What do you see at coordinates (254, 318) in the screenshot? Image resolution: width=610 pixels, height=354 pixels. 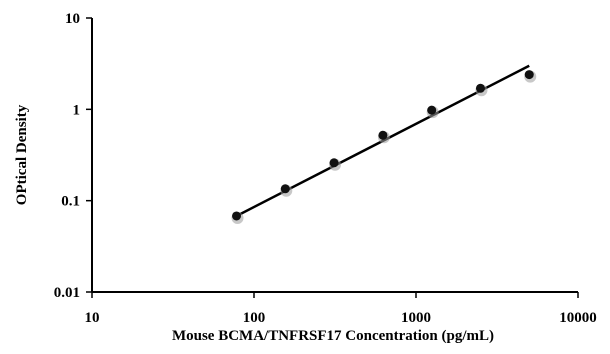 I see `x-tick-label: 100` at bounding box center [254, 318].